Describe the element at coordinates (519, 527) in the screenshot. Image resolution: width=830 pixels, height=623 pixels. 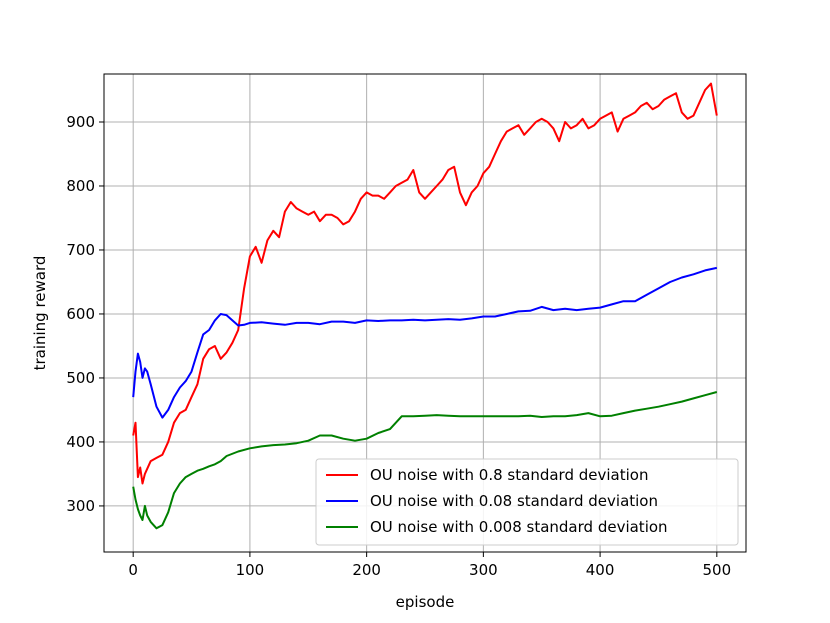
I see `legend-label: OU noise with 0.008 standard deviation` at that location.